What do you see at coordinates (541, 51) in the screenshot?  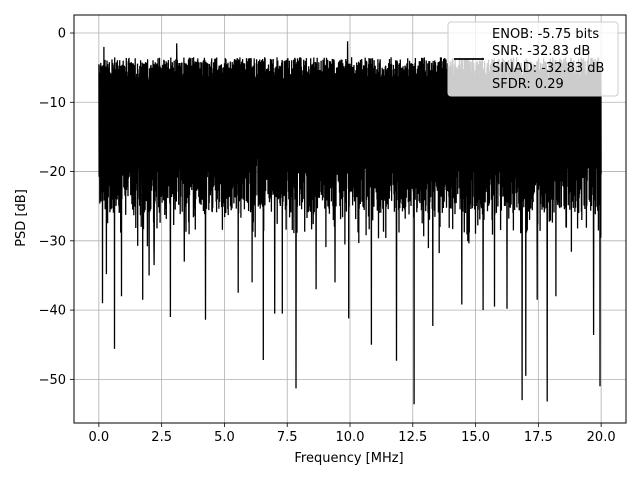 I see `legend-entry-snr: SNR: -32.83 dB` at bounding box center [541, 51].